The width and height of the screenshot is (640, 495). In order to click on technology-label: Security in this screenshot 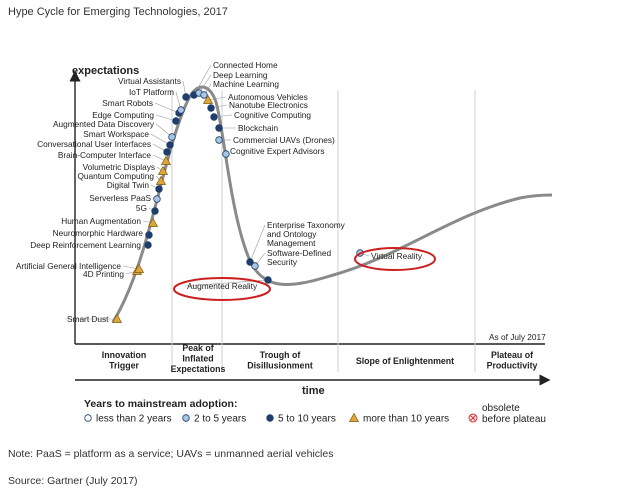, I will do `click(282, 262)`.